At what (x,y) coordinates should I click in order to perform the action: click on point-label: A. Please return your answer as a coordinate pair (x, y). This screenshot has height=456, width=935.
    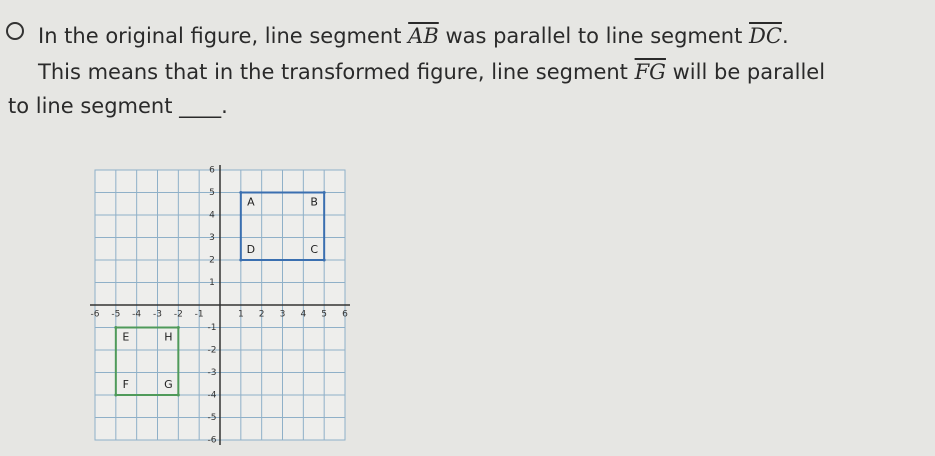
    Looking at the image, I should click on (251, 202).